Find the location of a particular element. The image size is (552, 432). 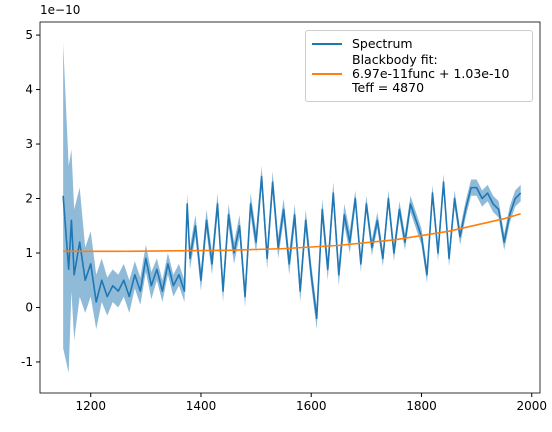

x-tick-label: 1200 is located at coordinates (90, 406).